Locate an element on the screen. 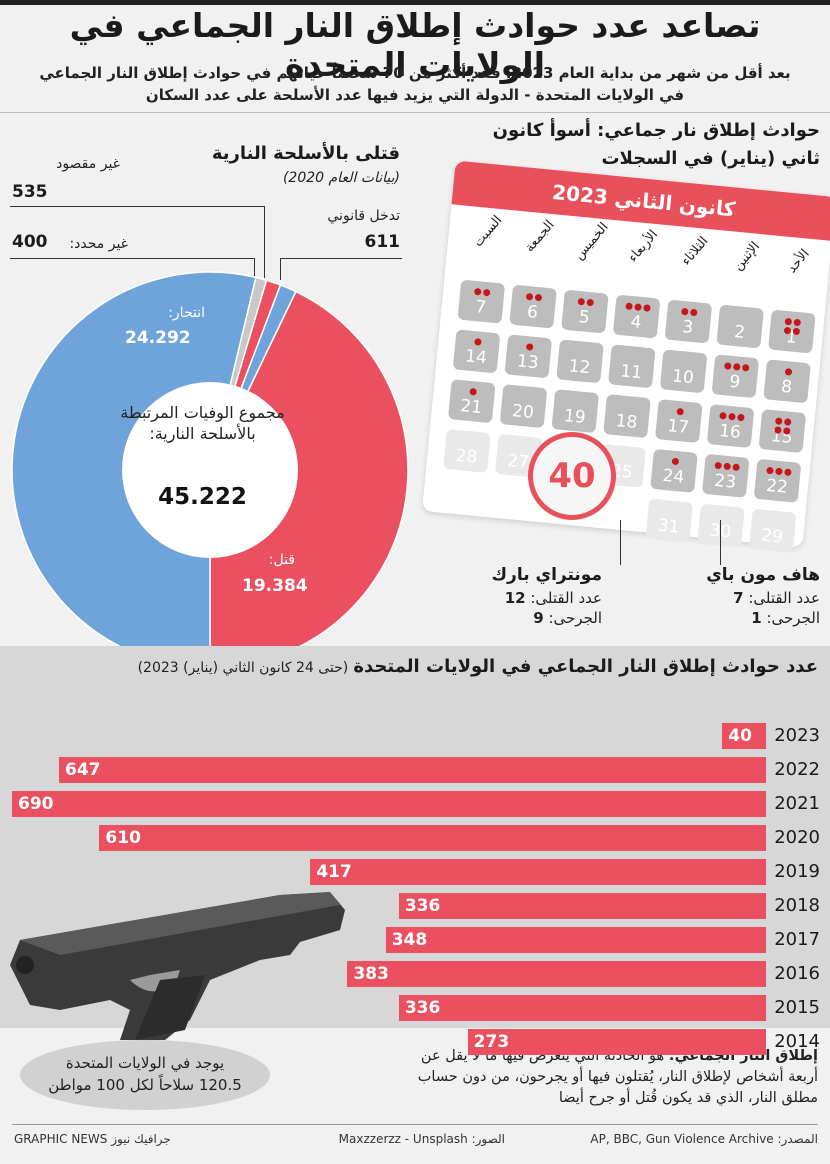  leader-line-unintentional-v is located at coordinates (264, 242).